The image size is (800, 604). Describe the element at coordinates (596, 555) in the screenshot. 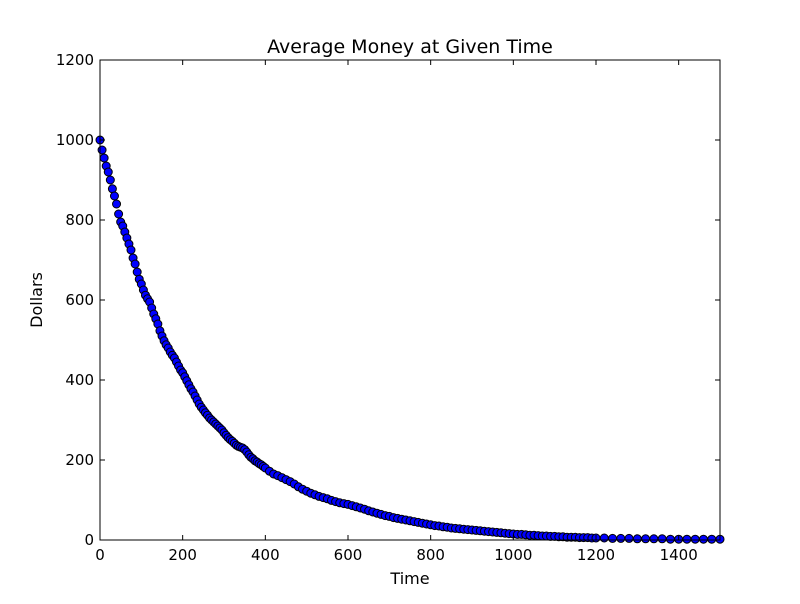

I see `x-tick-label: 1200` at that location.